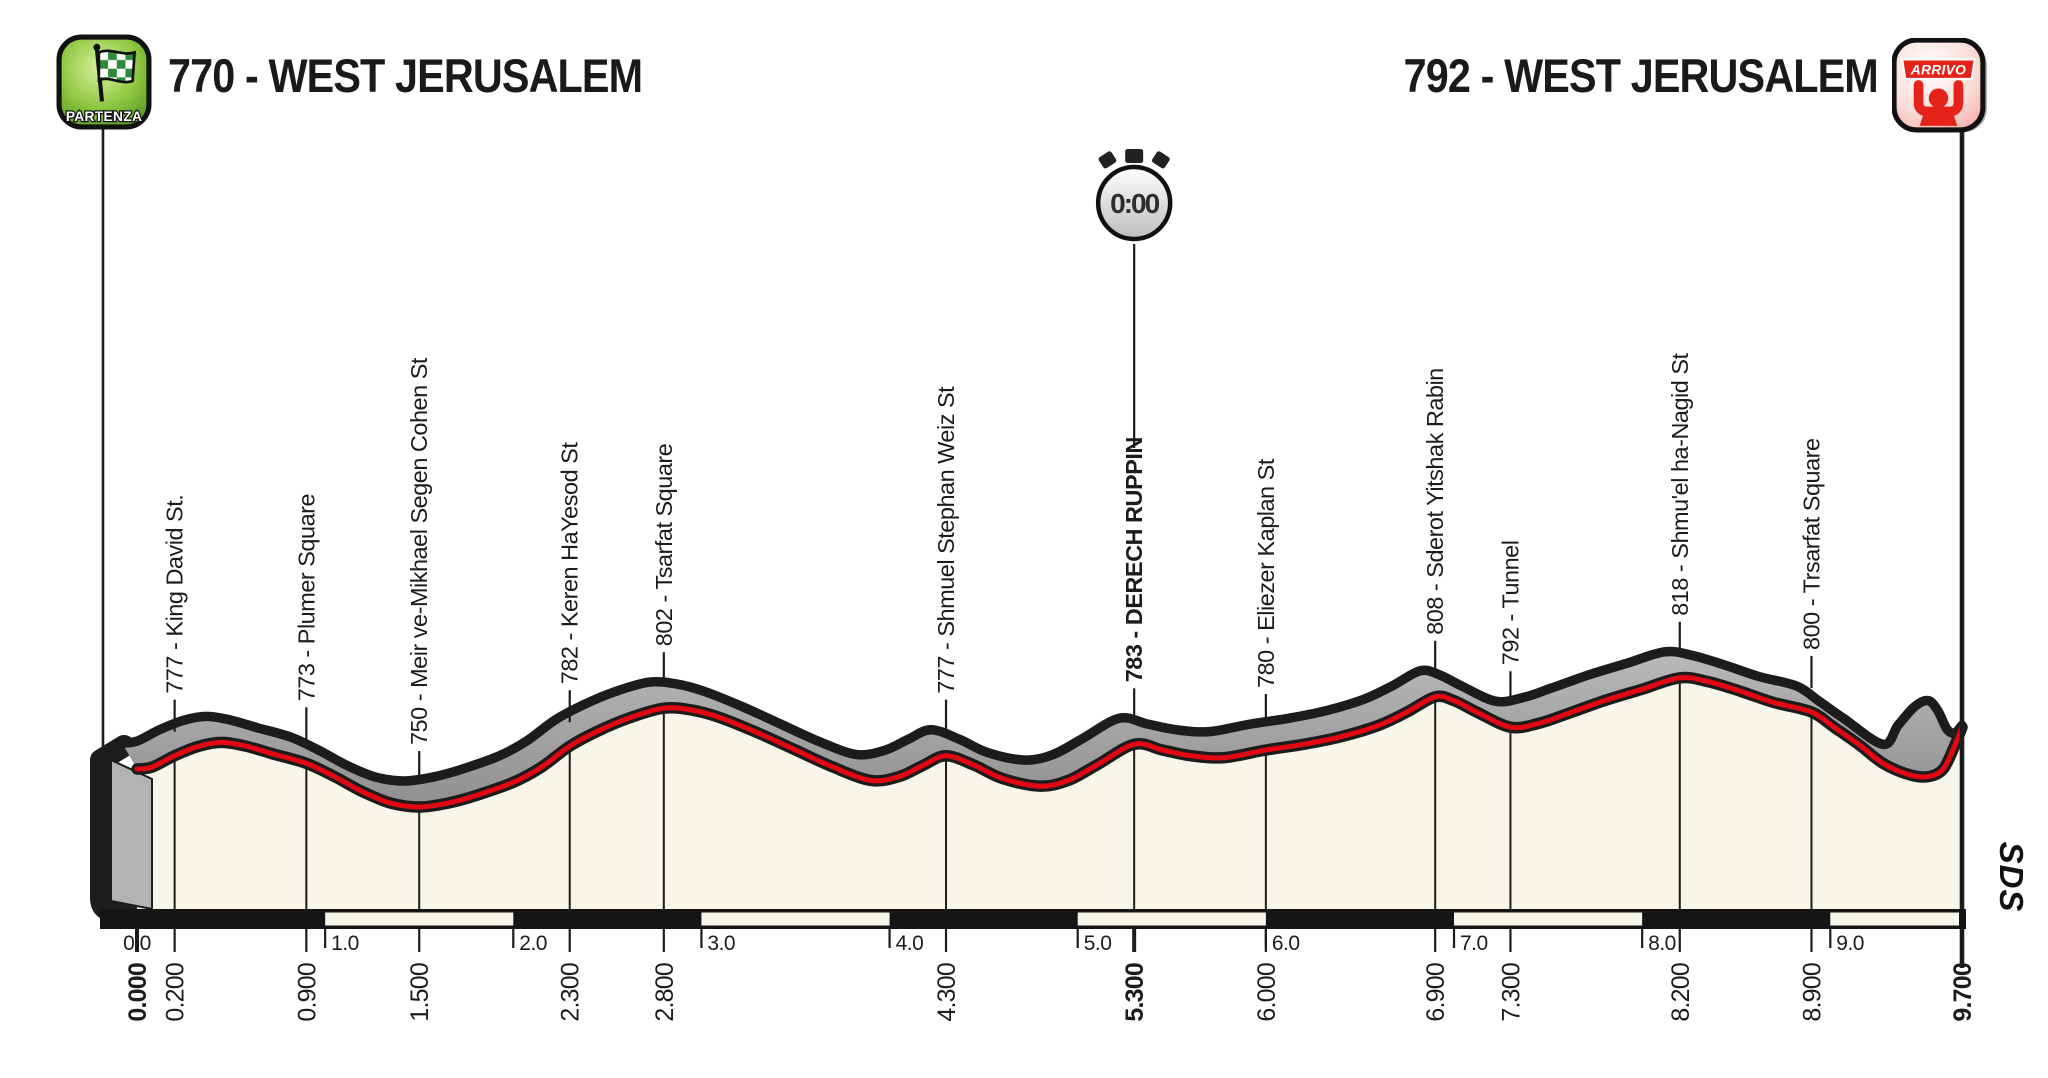 The image size is (2048, 1078). Describe the element at coordinates (1811, 544) in the screenshot. I see `waypoint-name-label: 800 - Trsarfat Square` at that location.